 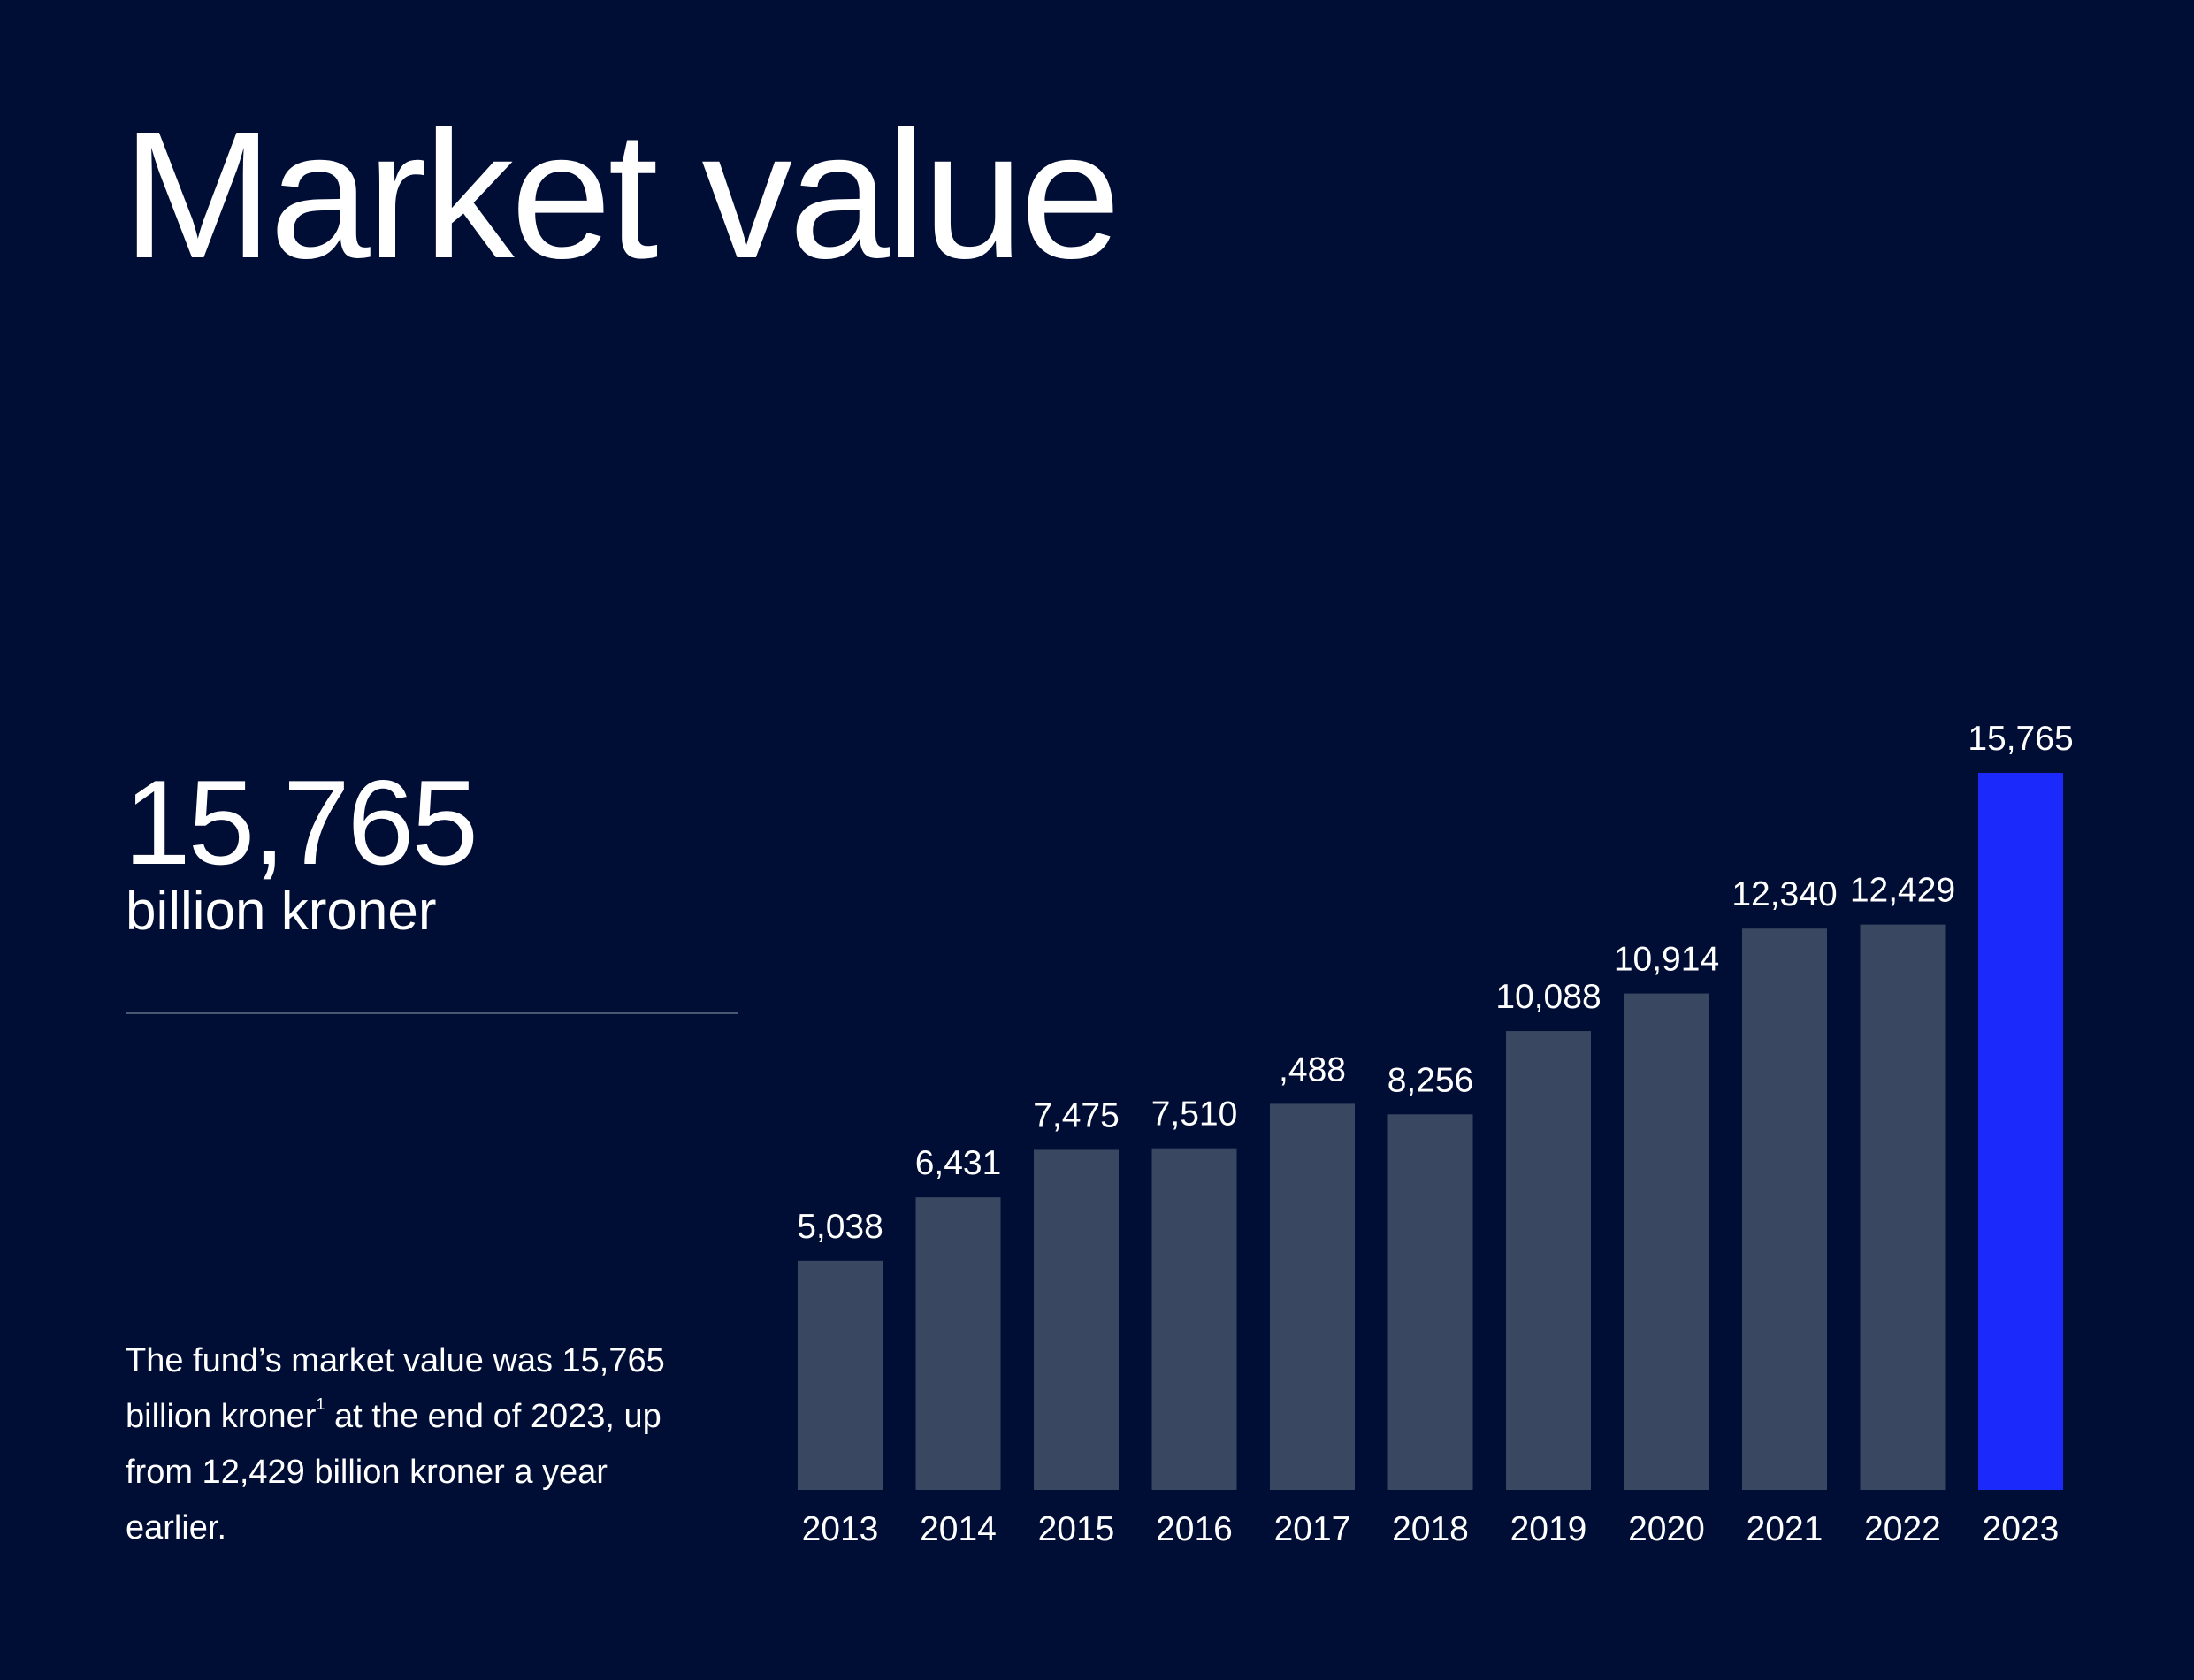 I want to click on x-tick-2015: 2015, so click(x=1076, y=1529).